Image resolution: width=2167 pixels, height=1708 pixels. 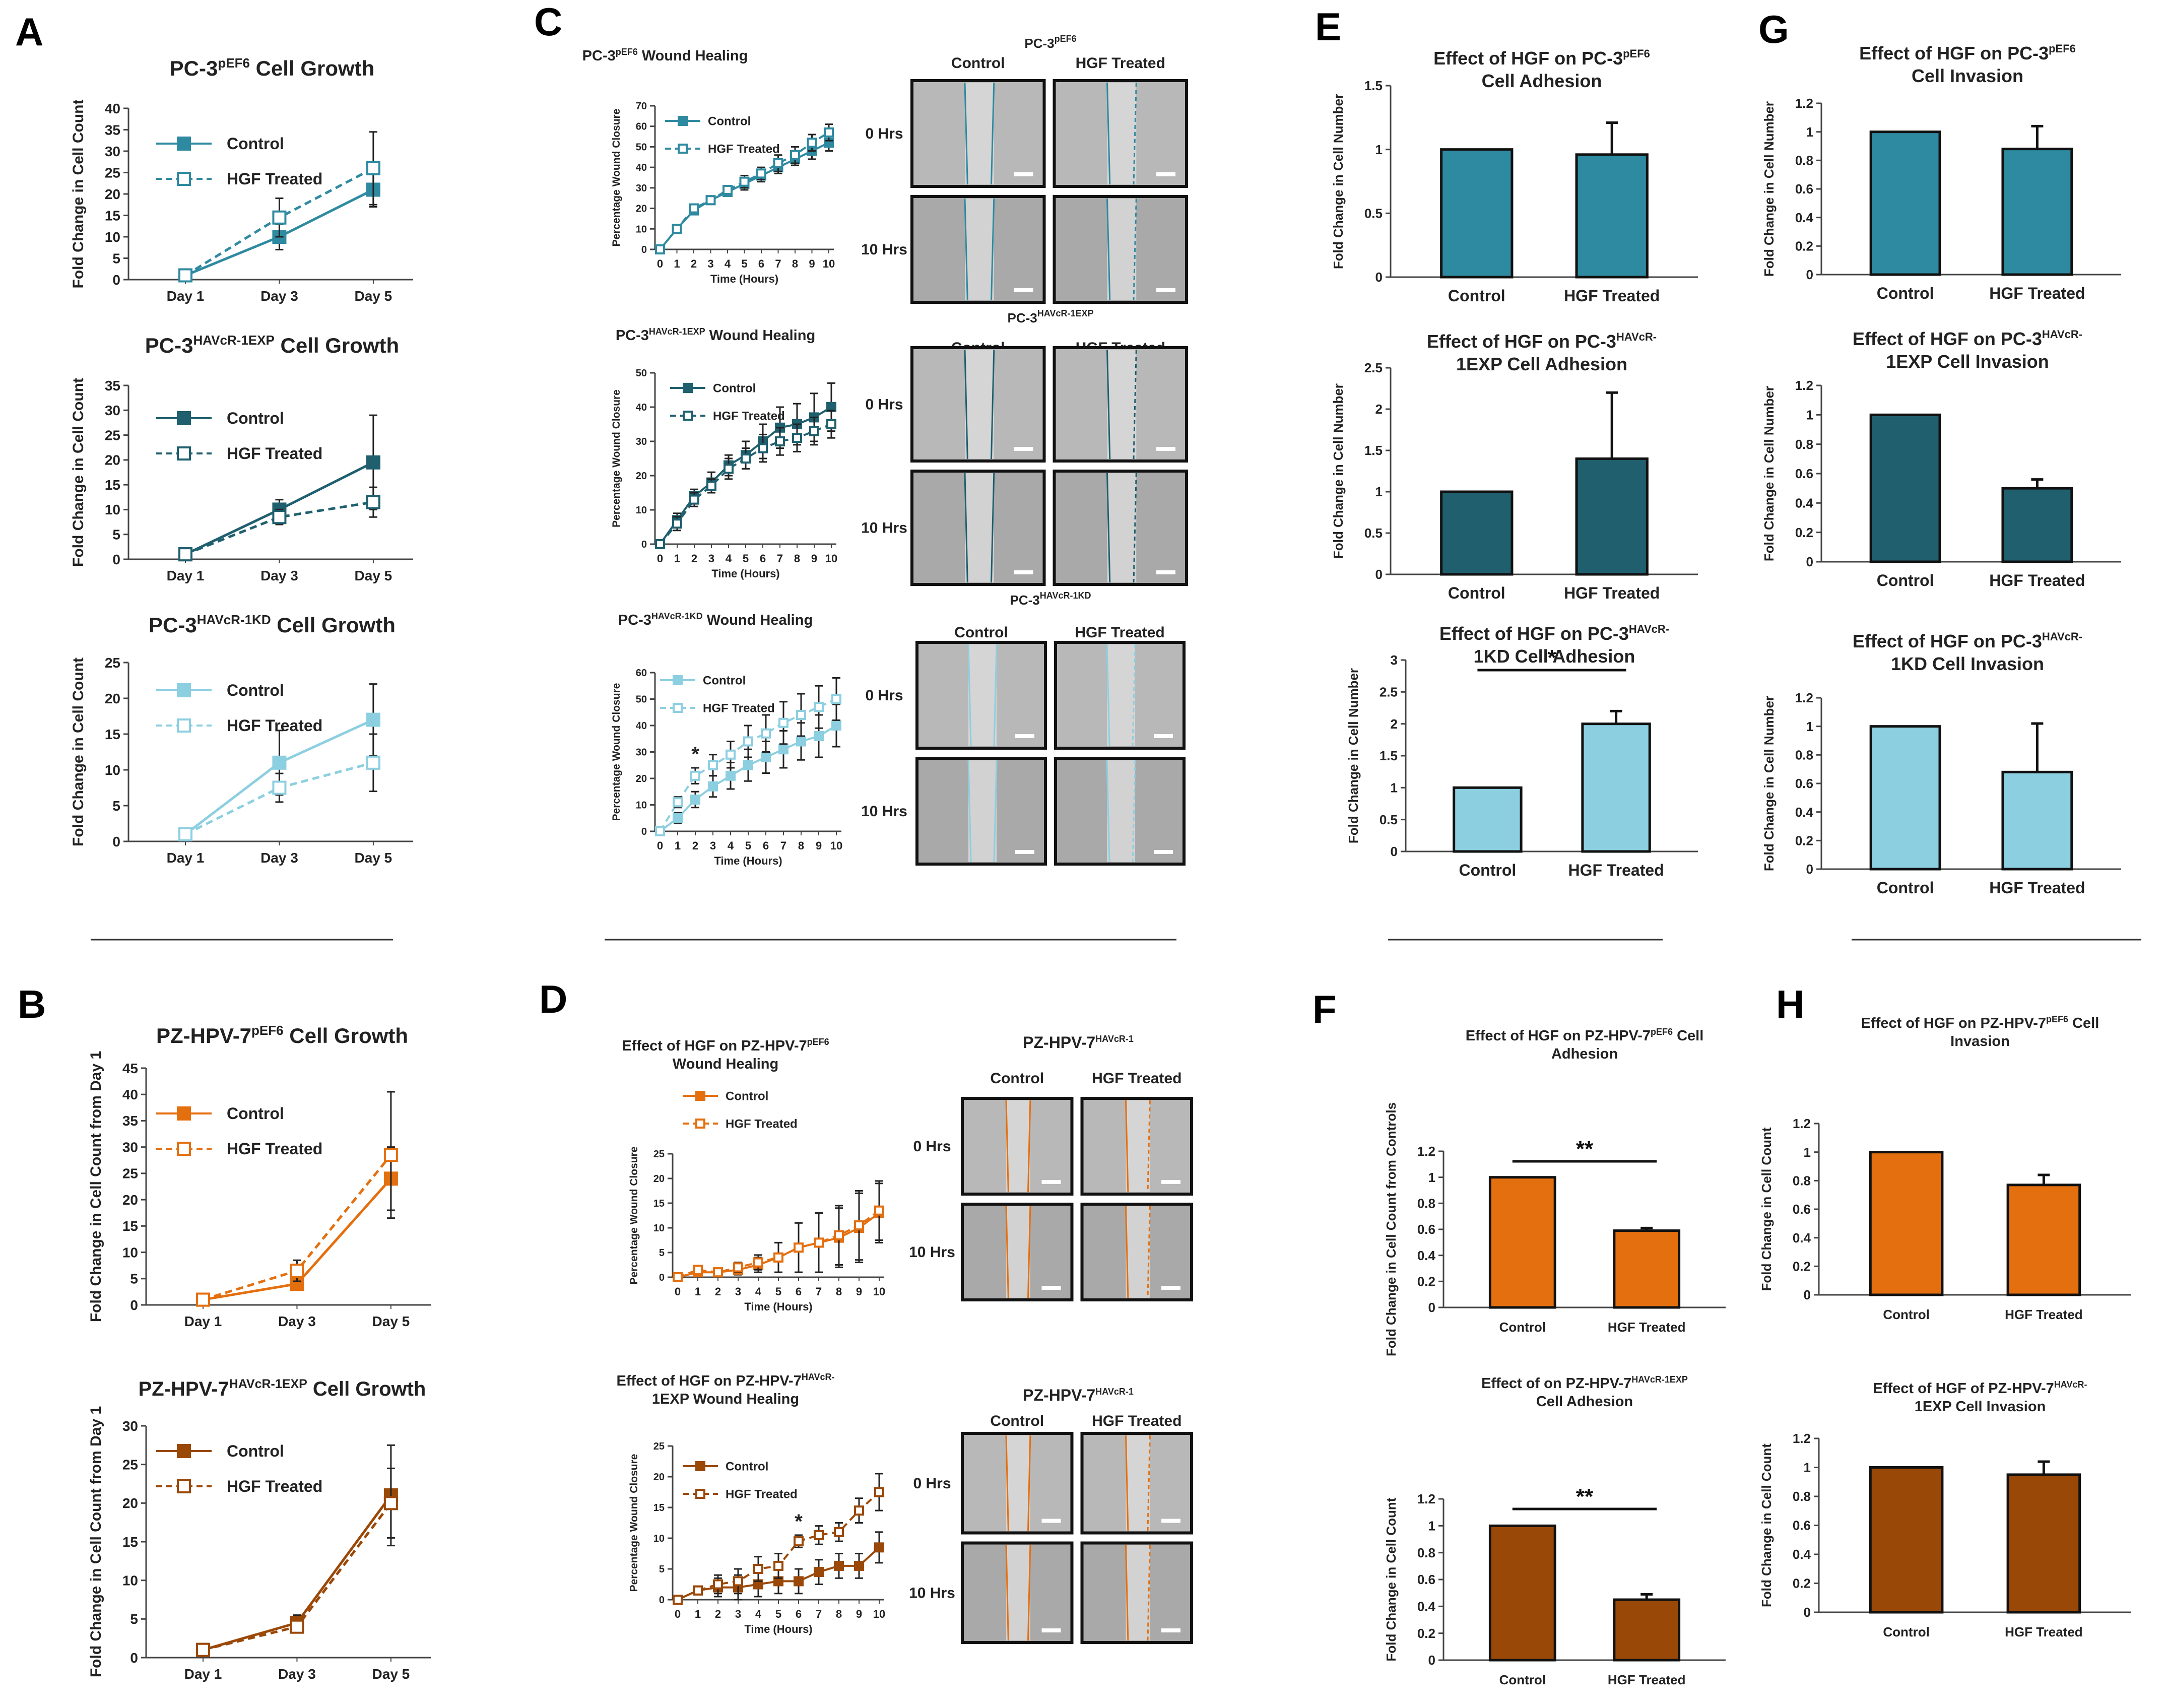 What do you see at coordinates (932, 1147) in the screenshot?
I see `micrograph-row-label: 0 Hrs` at bounding box center [932, 1147].